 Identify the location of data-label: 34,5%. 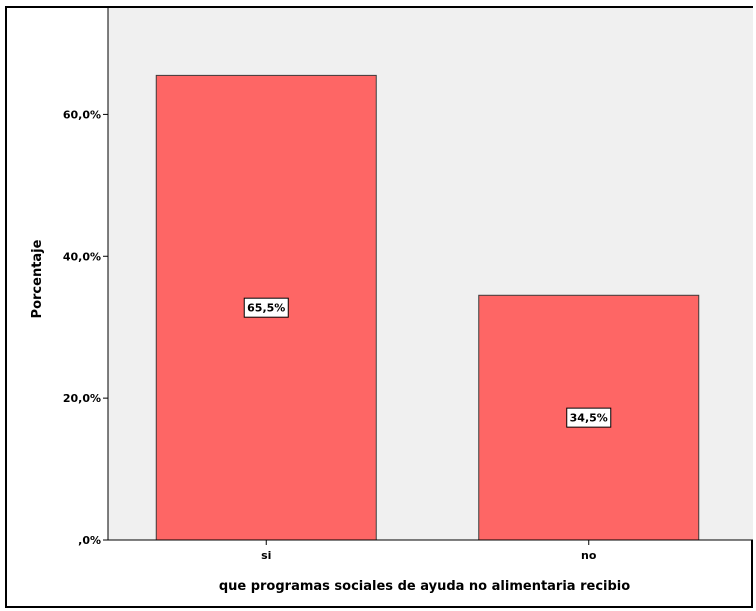
(589, 418).